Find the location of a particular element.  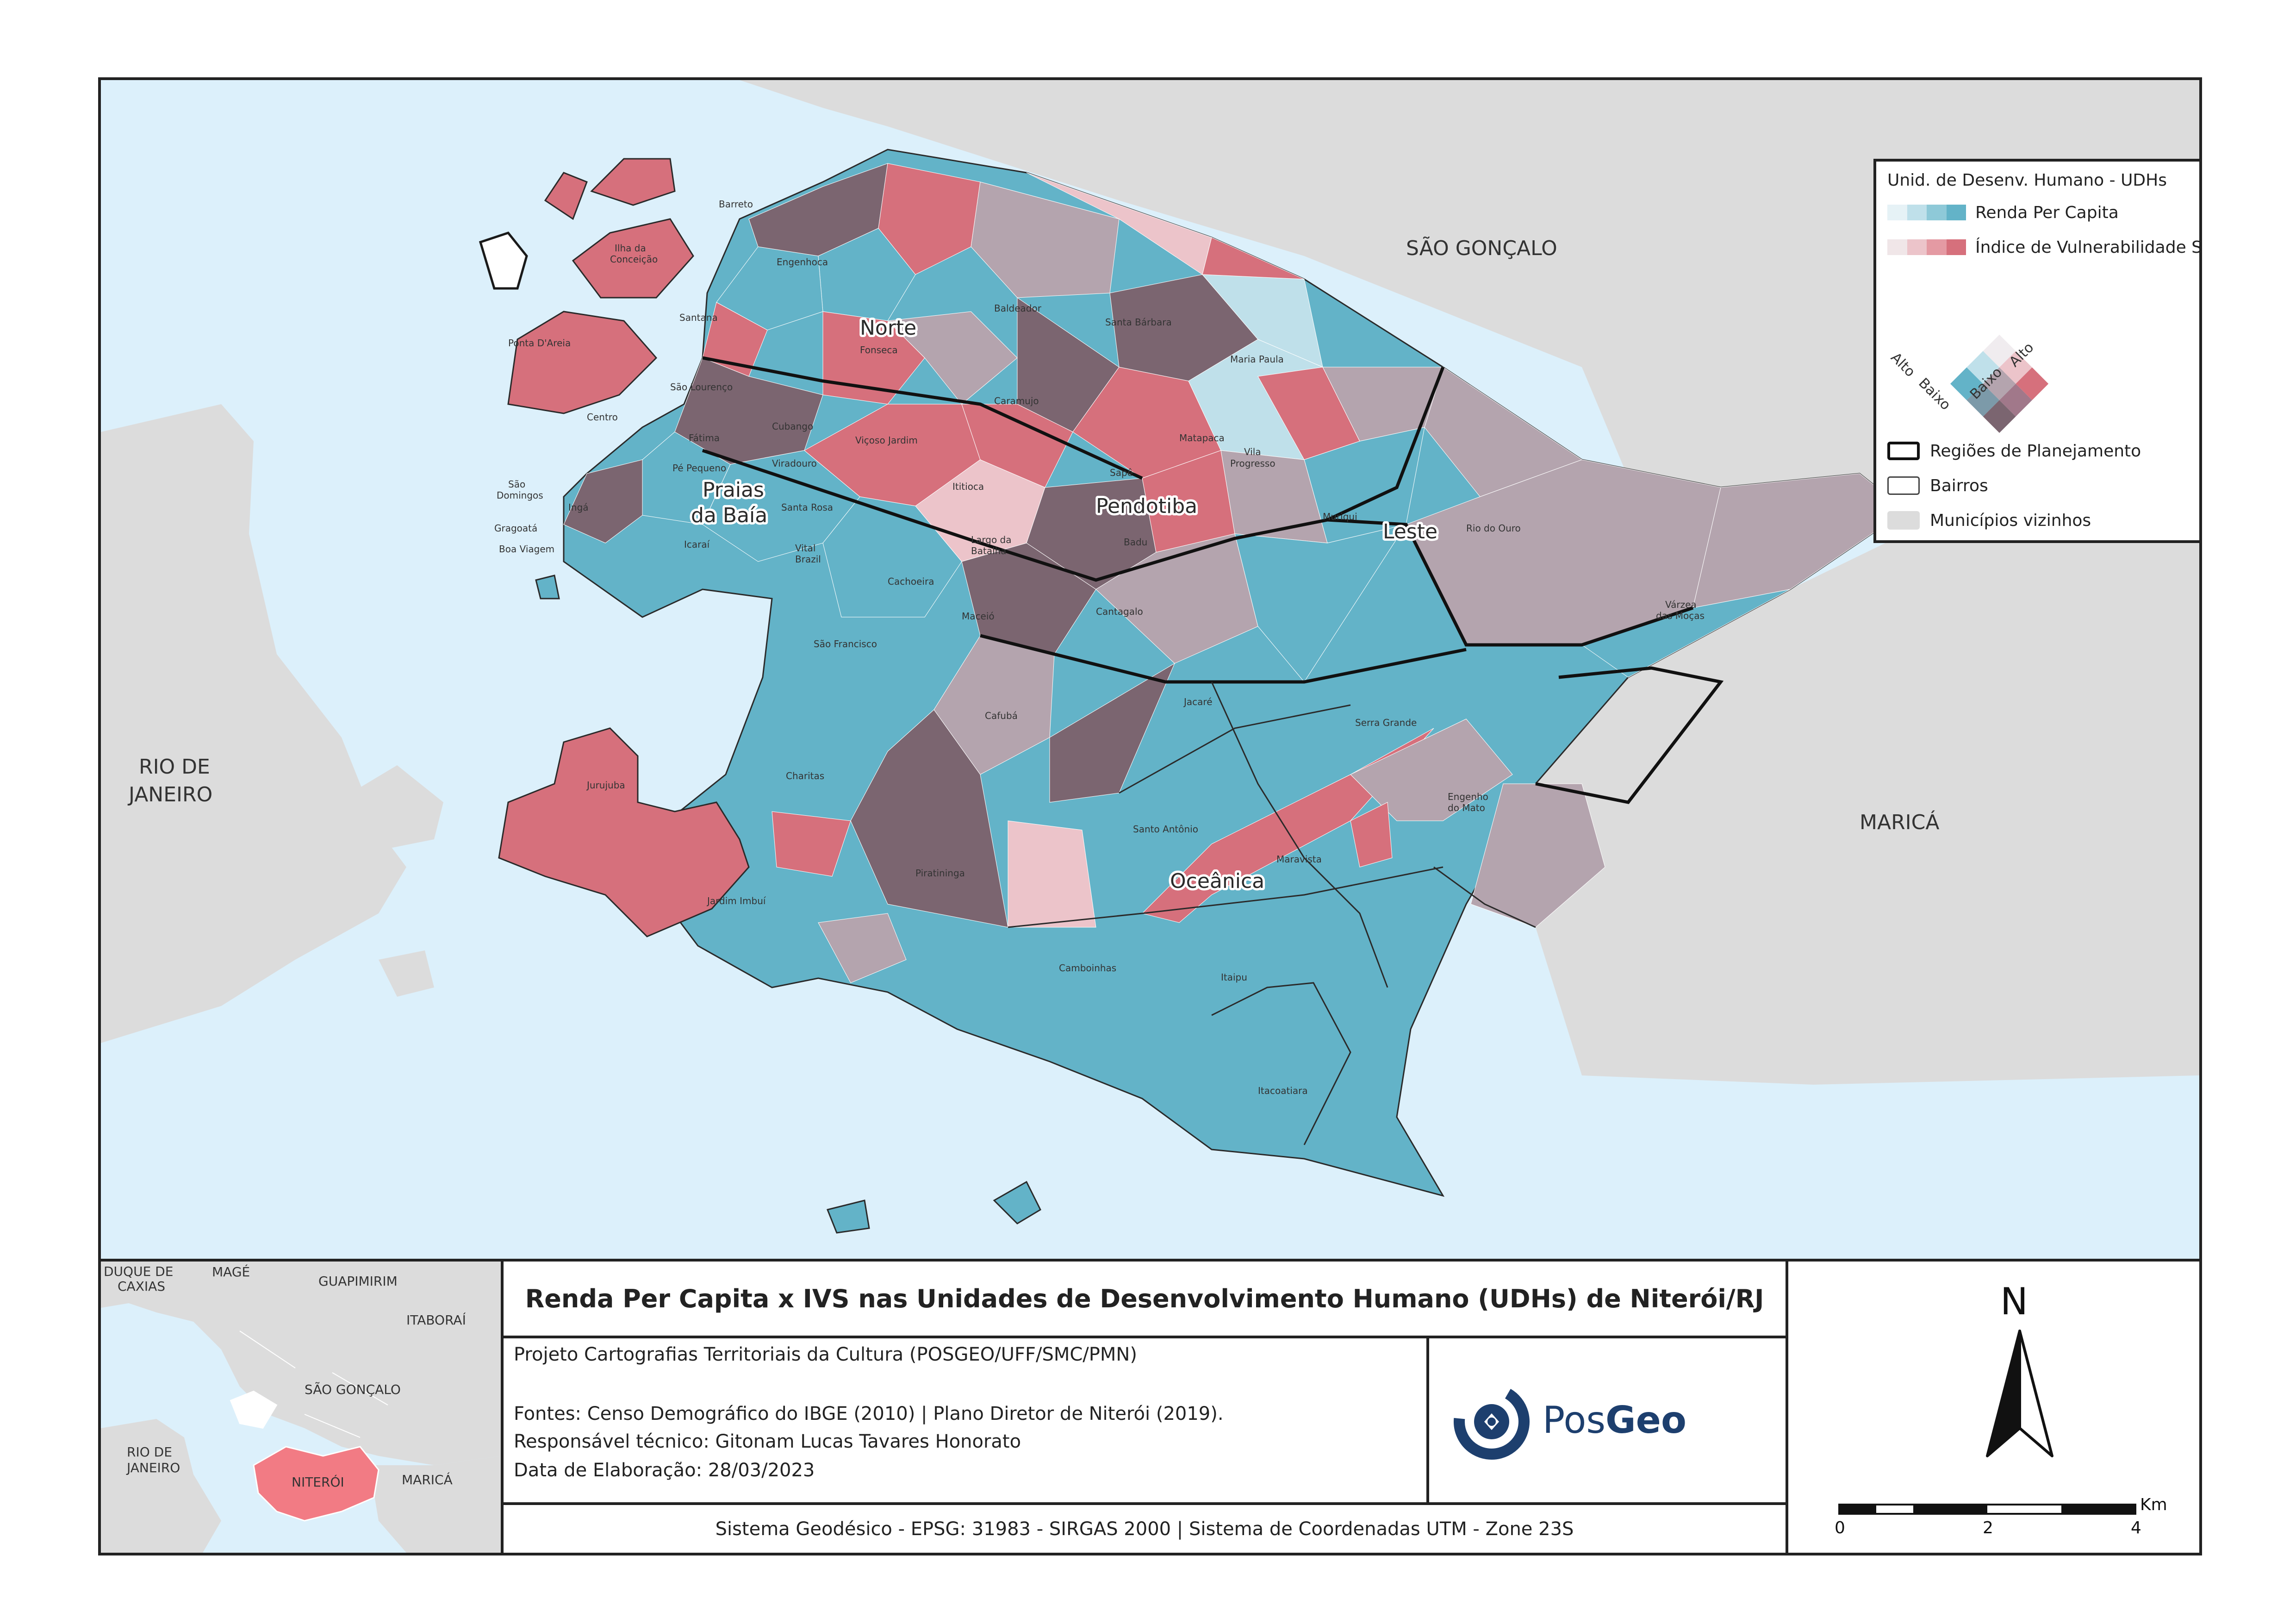

renda-ramp is located at coordinates (1926, 212).